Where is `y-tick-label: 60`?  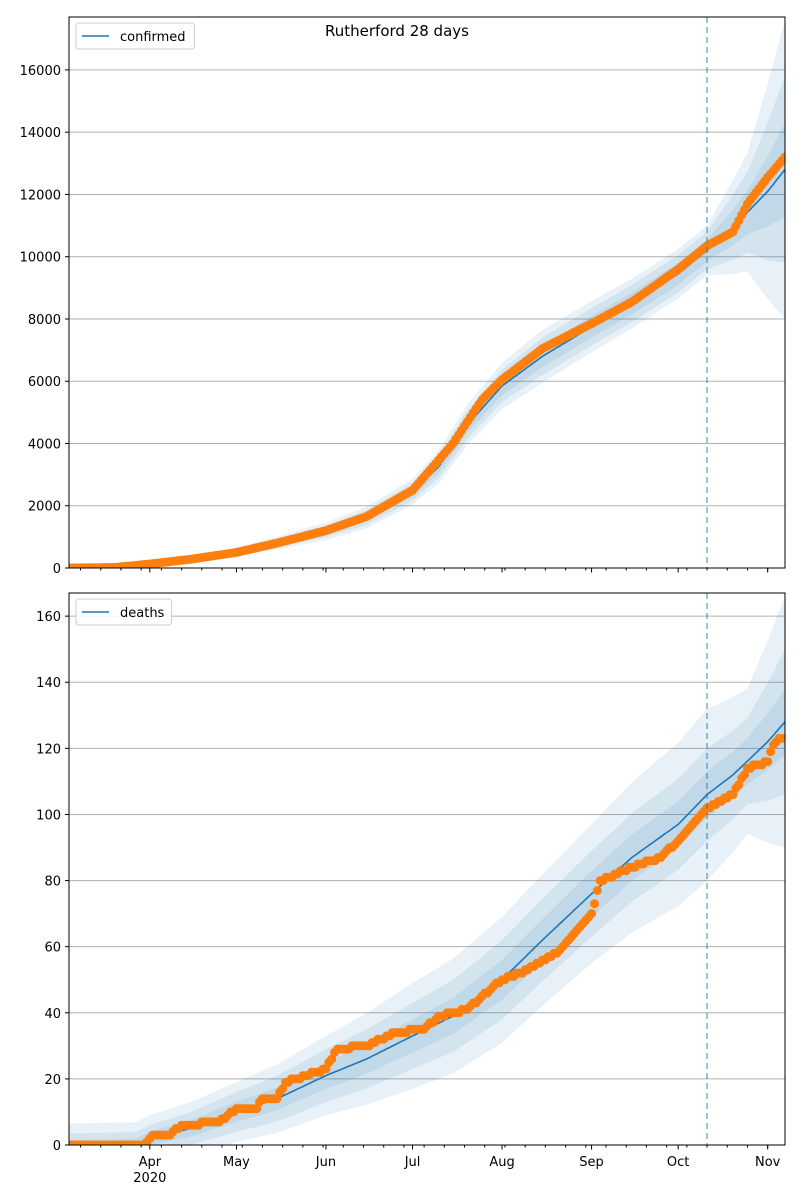
y-tick-label: 60 is located at coordinates (52, 948).